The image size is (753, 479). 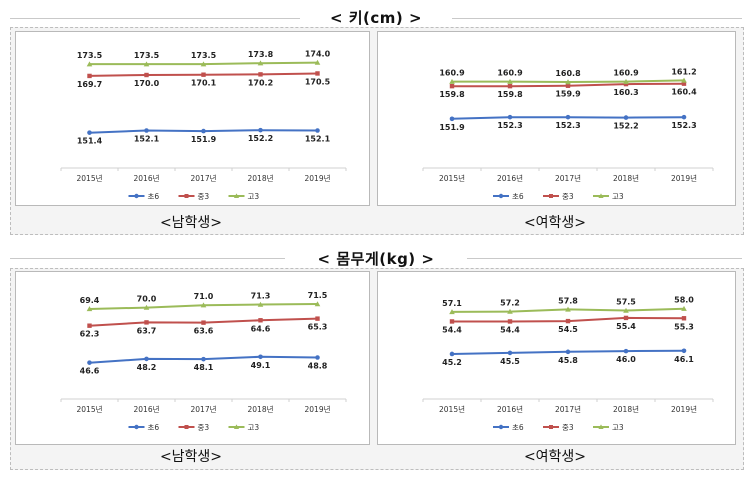 What do you see at coordinates (510, 361) in the screenshot?
I see `data-label: 45.5` at bounding box center [510, 361].